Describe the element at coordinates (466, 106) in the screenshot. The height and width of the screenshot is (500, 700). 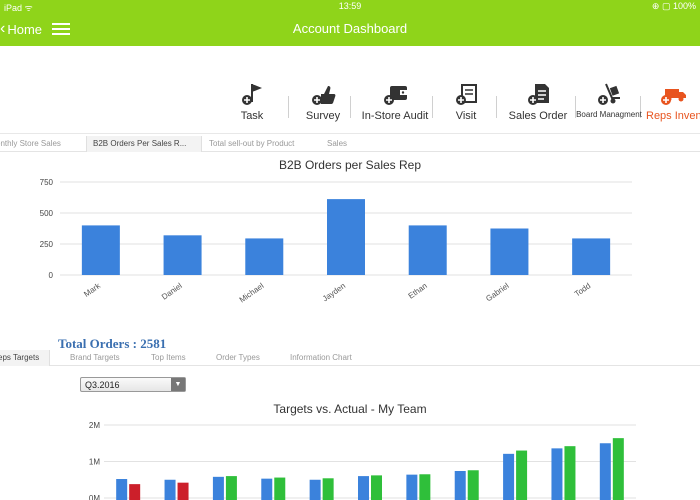
I see `visit-button: Visit` at that location.